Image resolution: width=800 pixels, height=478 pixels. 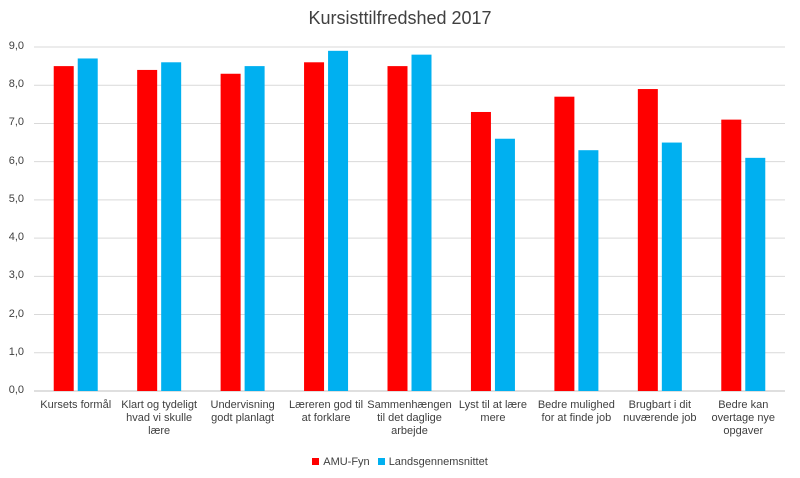 What do you see at coordinates (660, 418) in the screenshot?
I see `x-tick-label-line: nuværende job` at bounding box center [660, 418].